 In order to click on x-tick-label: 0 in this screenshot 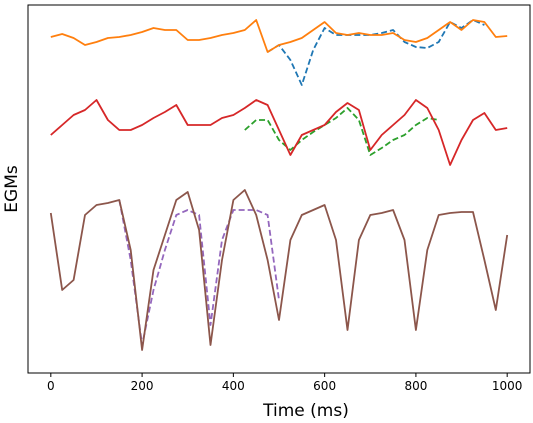, I will do `click(51, 386)`.